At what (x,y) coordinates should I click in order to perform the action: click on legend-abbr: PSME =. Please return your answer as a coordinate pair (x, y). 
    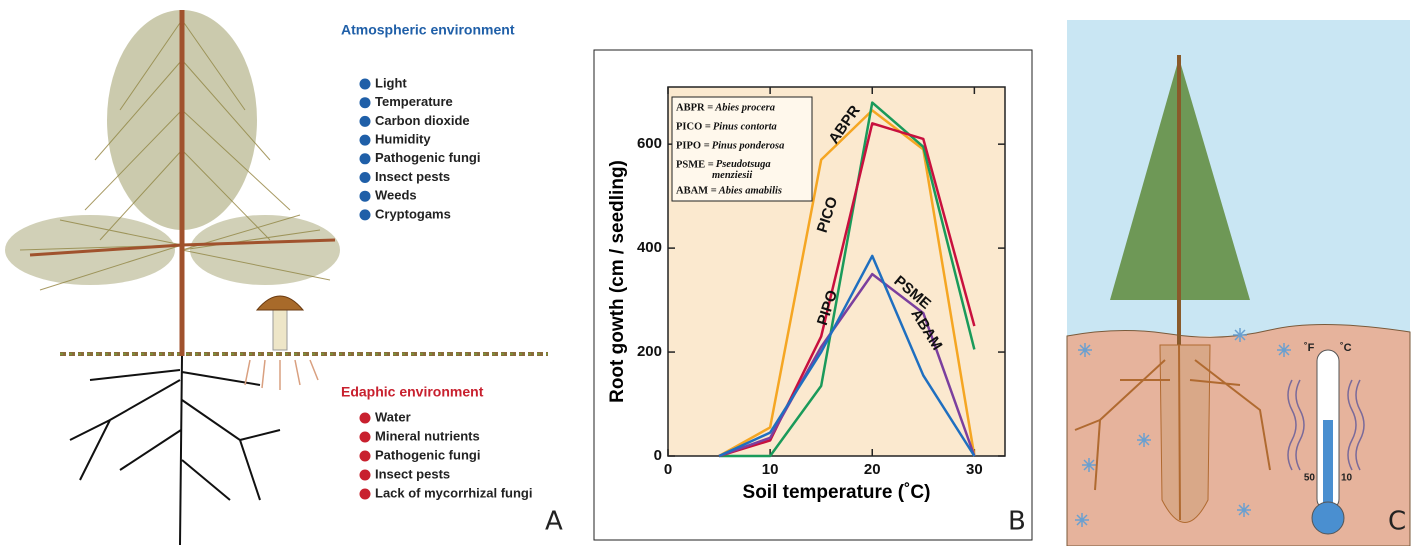
    Looking at the image, I should click on (695, 164).